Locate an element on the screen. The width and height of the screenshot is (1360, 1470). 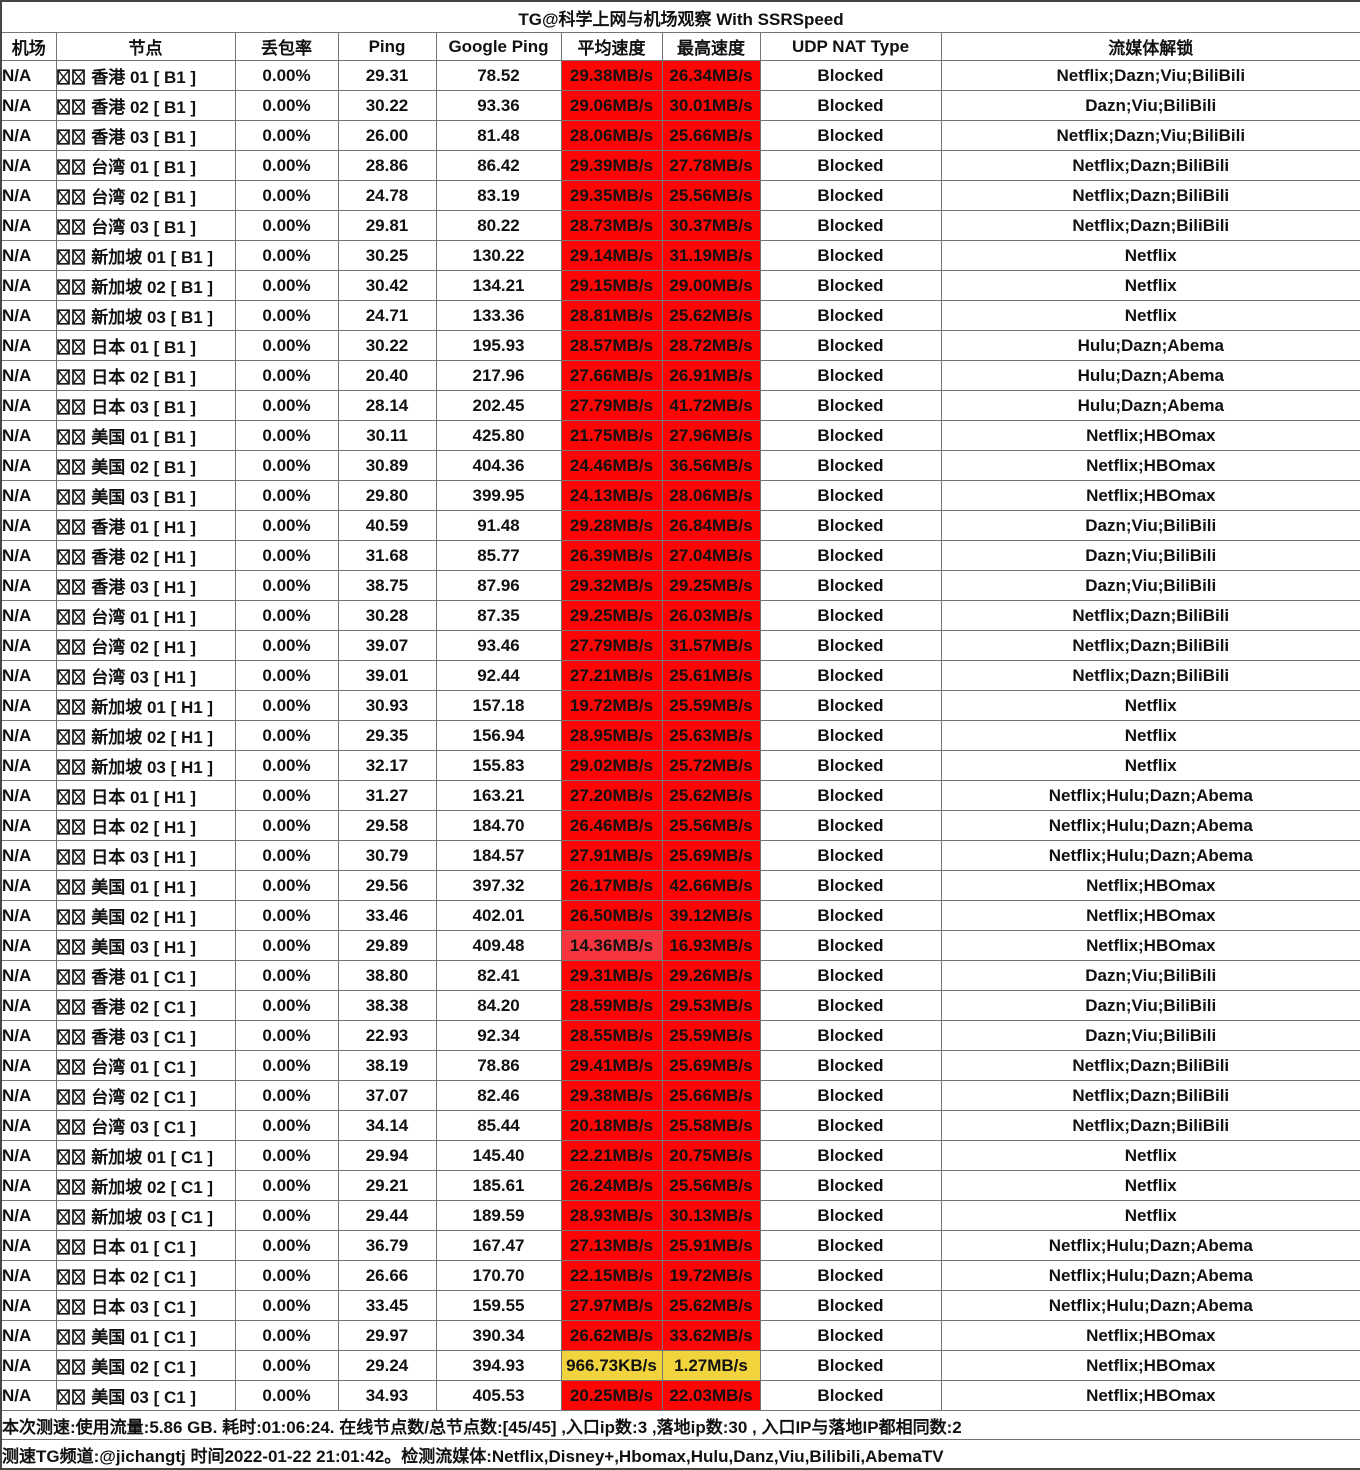
google-ping-cell: 82.46 is located at coordinates (498, 1095).